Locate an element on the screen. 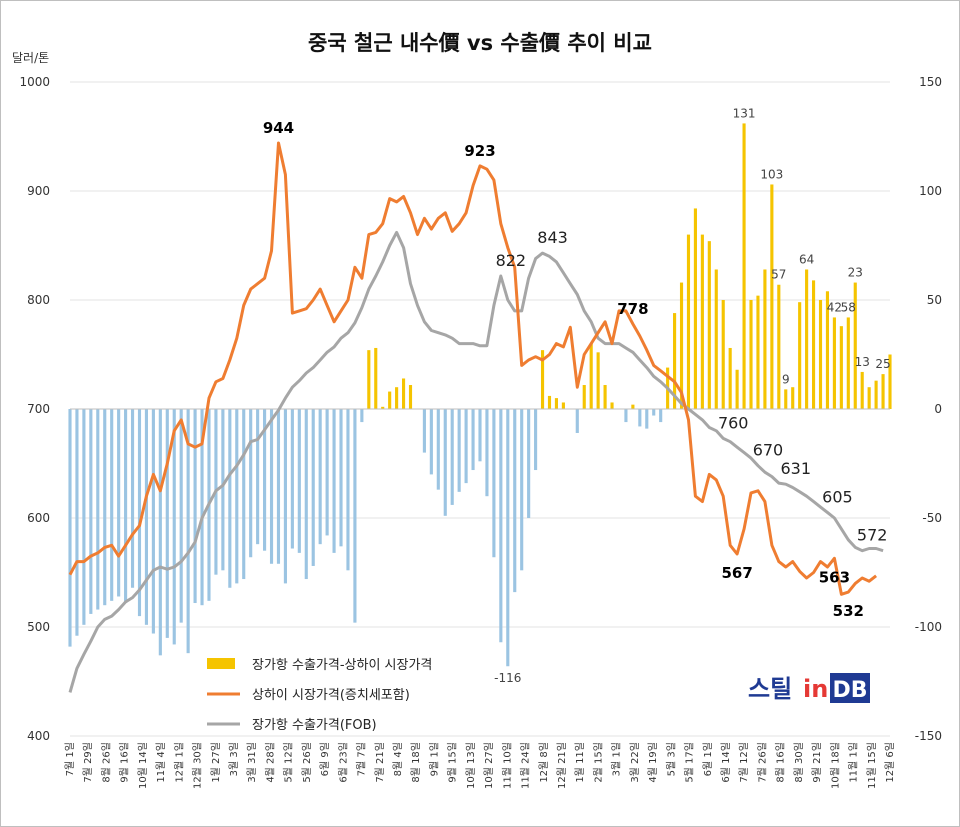 This screenshot has height=827, width=960. steelindb-logo: 스틸 in DB is located at coordinates (809, 688).